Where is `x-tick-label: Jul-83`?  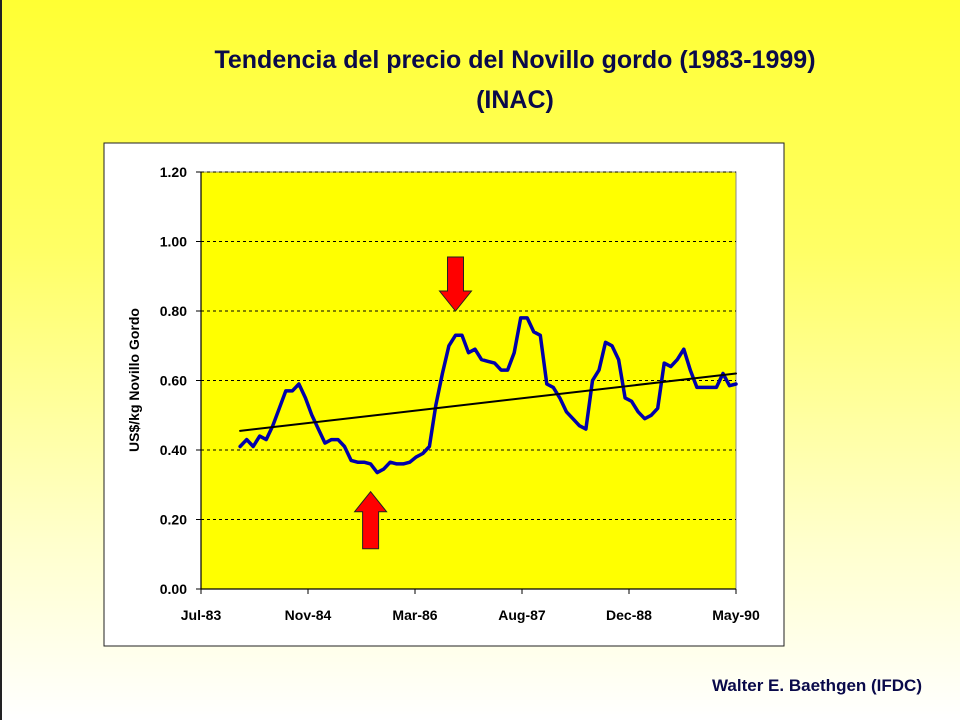
x-tick-label: Jul-83 is located at coordinates (201, 615).